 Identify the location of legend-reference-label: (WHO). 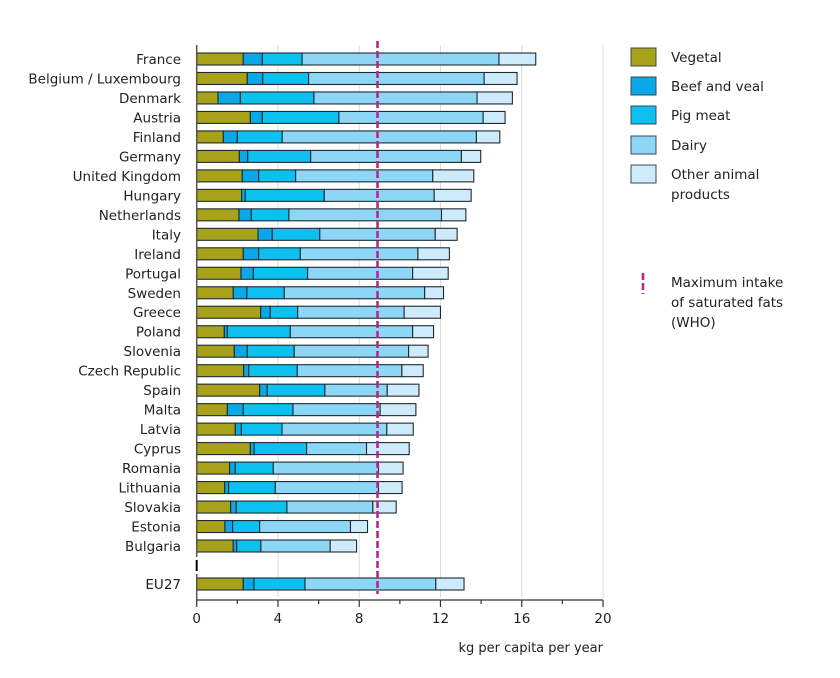
(693, 323).